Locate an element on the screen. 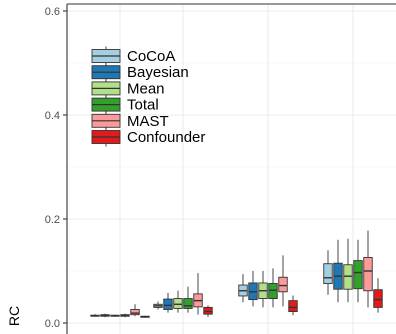 This screenshot has height=334, width=396. legend-label: Total is located at coordinates (143, 105).